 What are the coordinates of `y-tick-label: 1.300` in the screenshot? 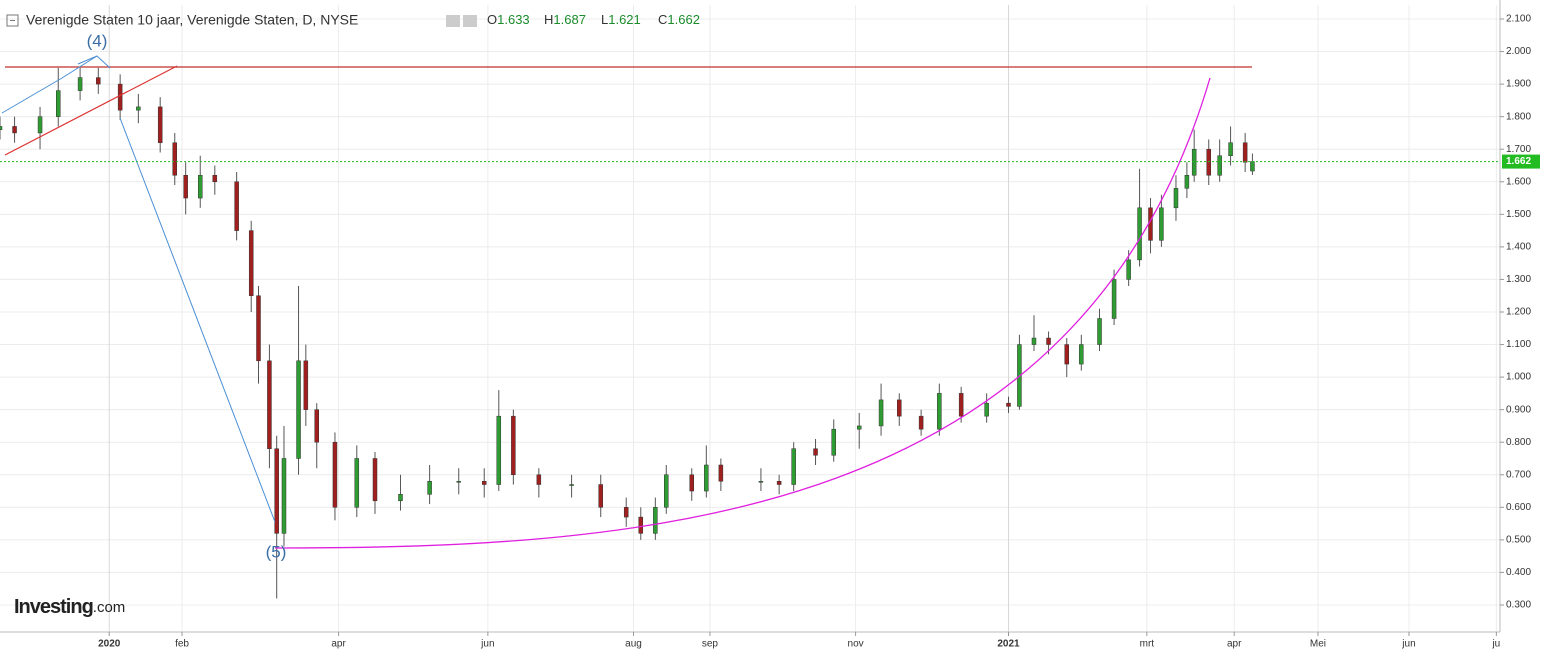 It's located at (1518, 279).